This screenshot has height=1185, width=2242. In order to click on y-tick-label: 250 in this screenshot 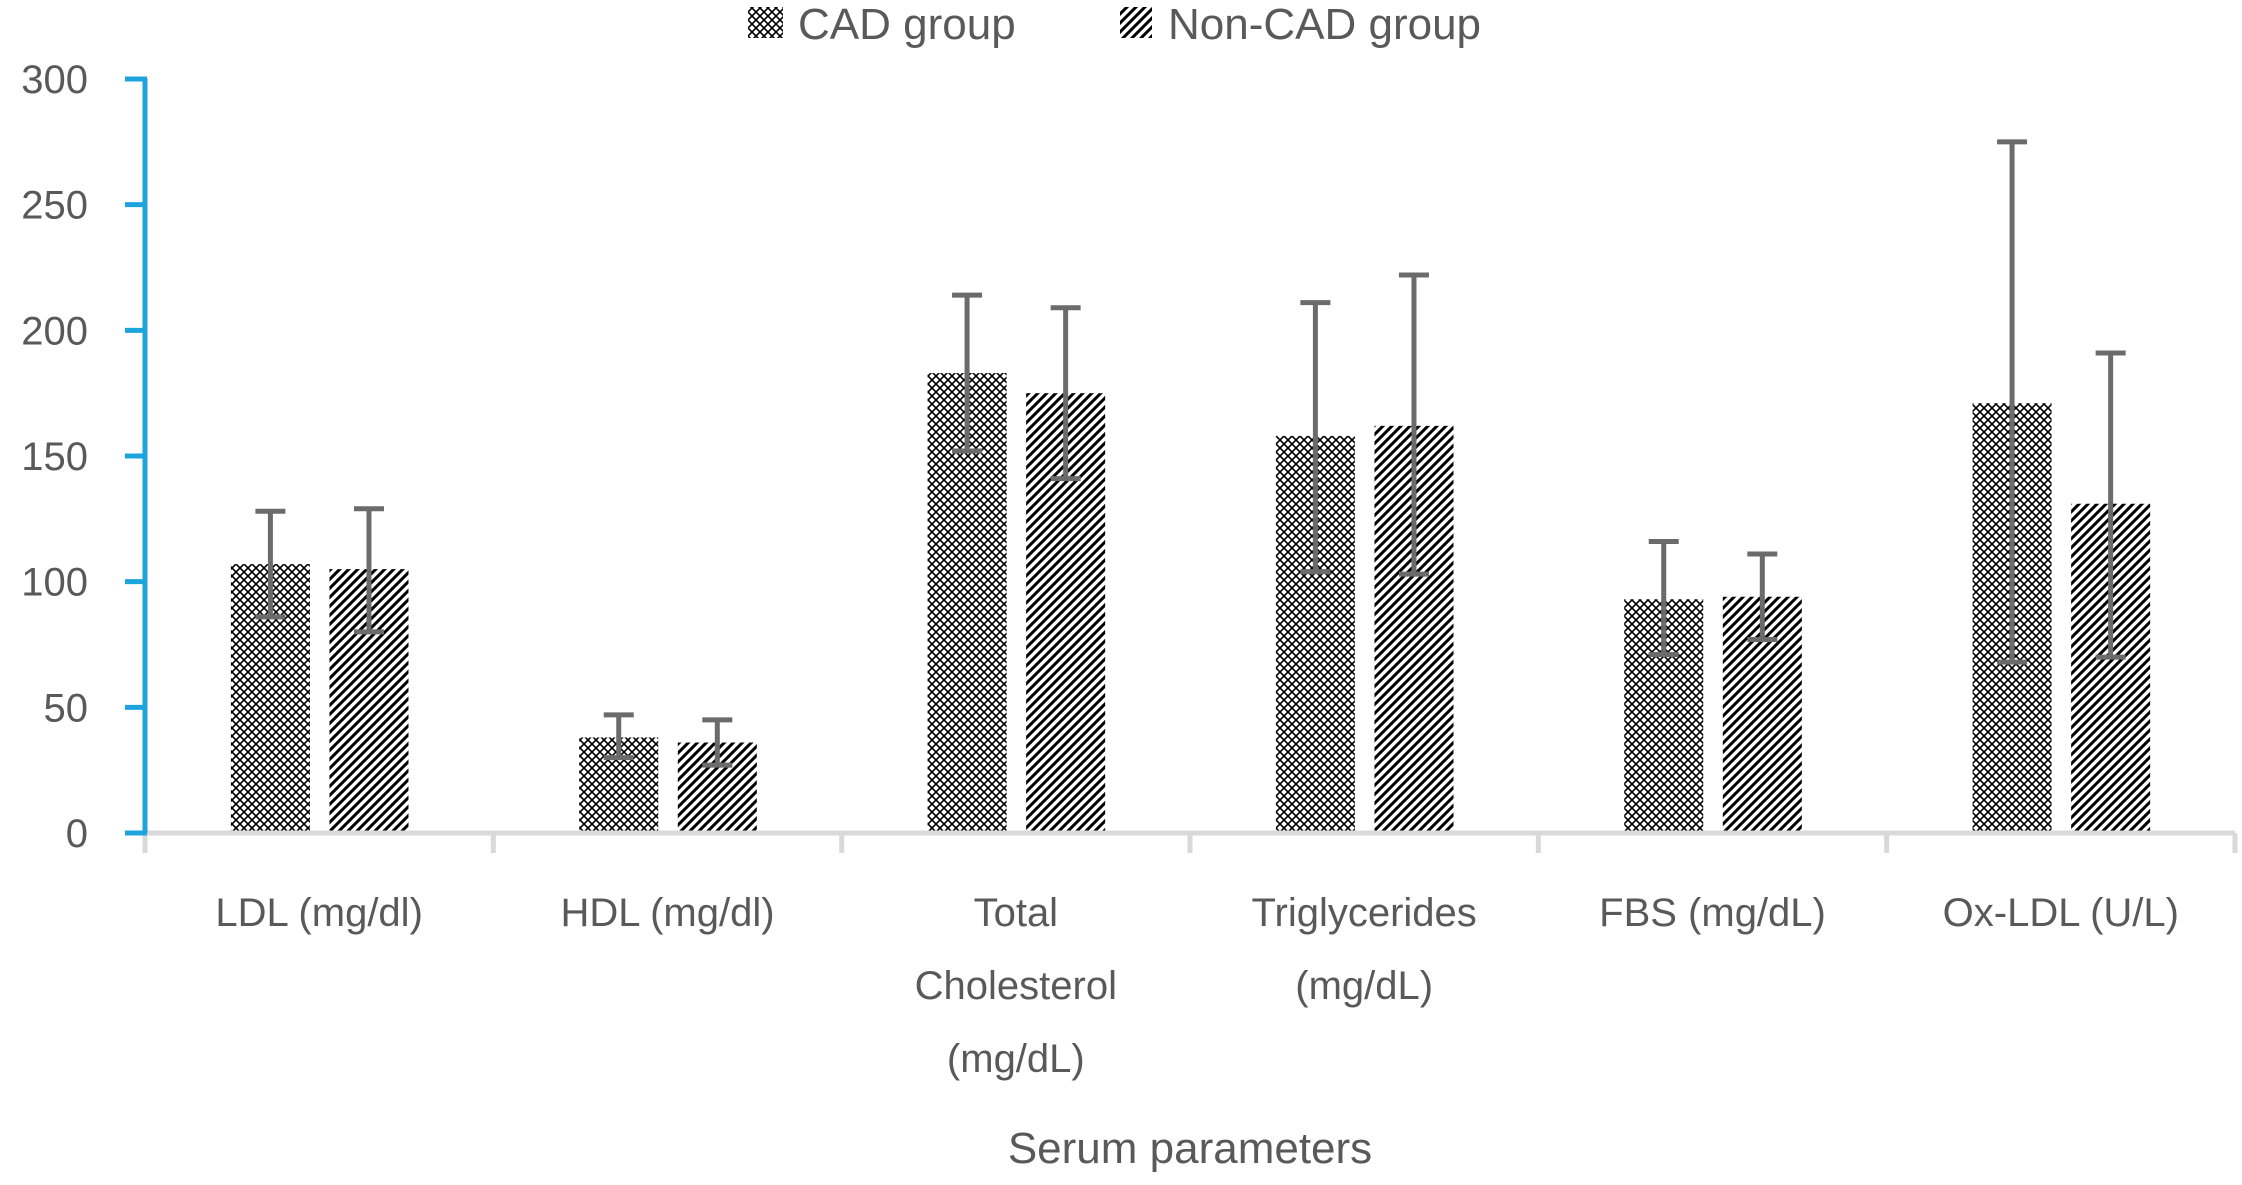, I will do `click(54, 206)`.